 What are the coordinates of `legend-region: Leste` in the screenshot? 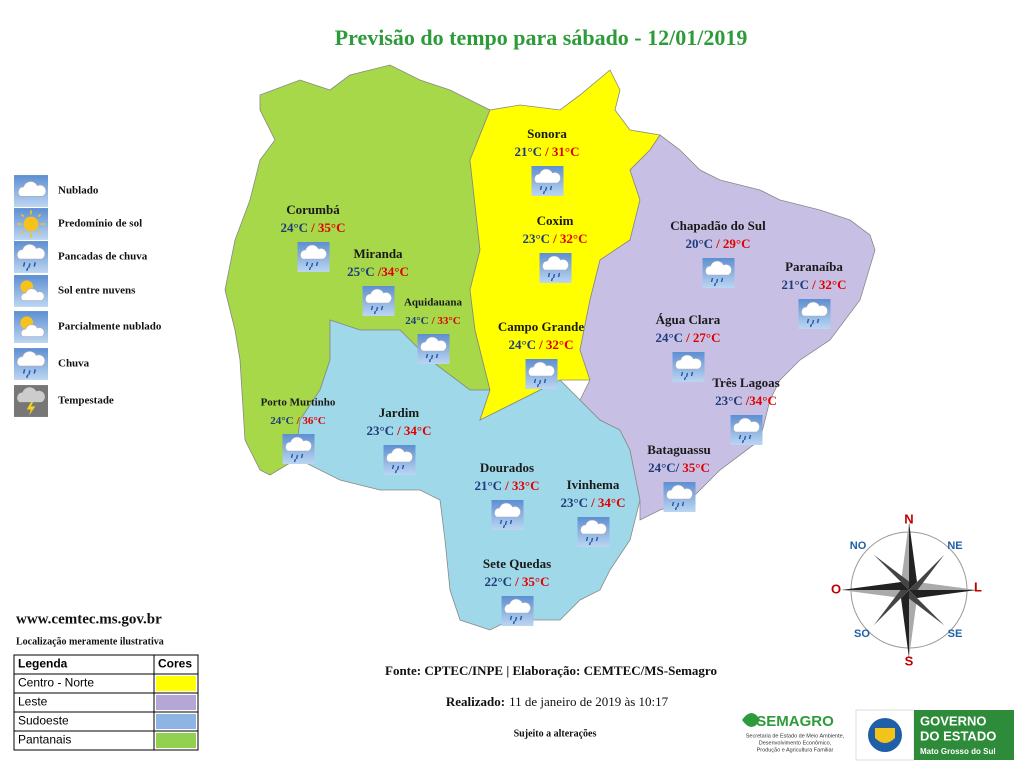 It's located at (33, 702).